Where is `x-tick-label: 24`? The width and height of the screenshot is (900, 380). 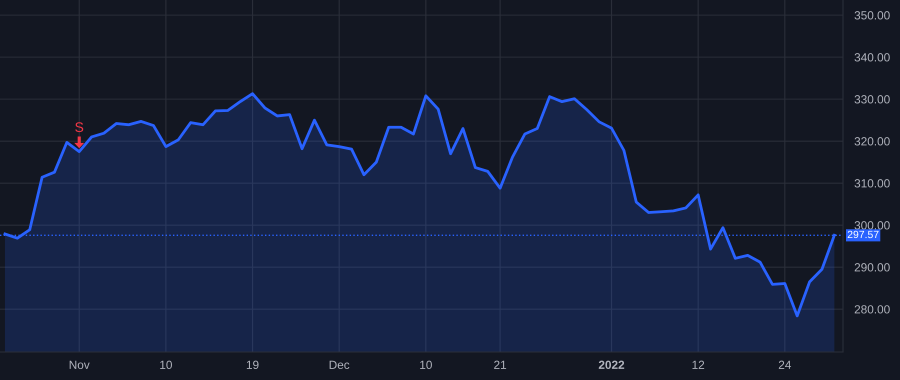
x-tick-label: 24 is located at coordinates (785, 364).